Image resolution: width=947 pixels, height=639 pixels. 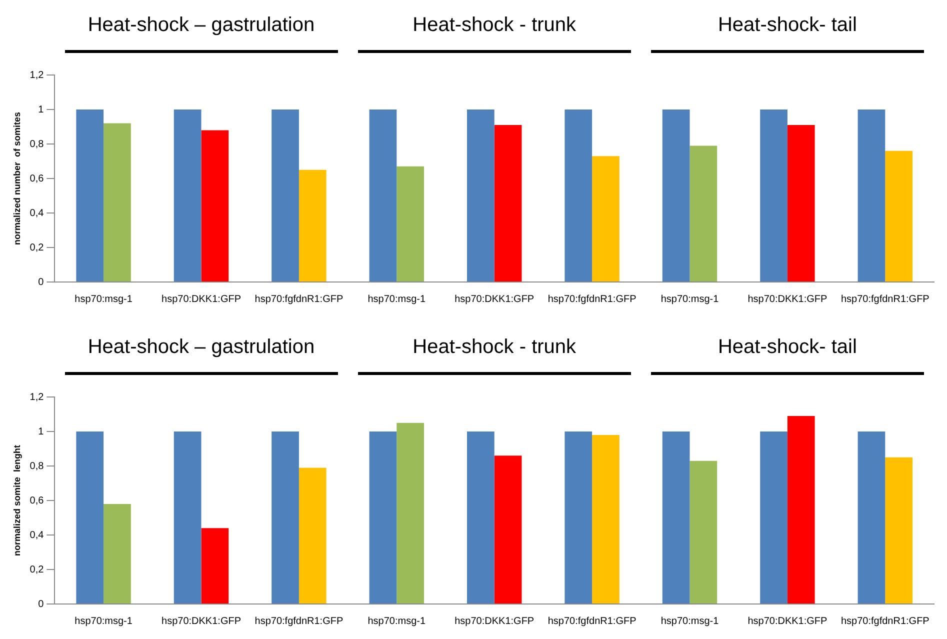 I want to click on y-axis-title: normalized number of somites, so click(x=17, y=179).